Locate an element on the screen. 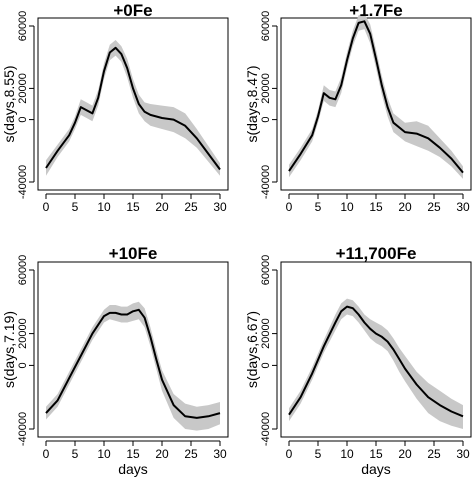 This screenshot has width=474, height=481. y-axis-title: s(days,8.55) is located at coordinates (9, 103).